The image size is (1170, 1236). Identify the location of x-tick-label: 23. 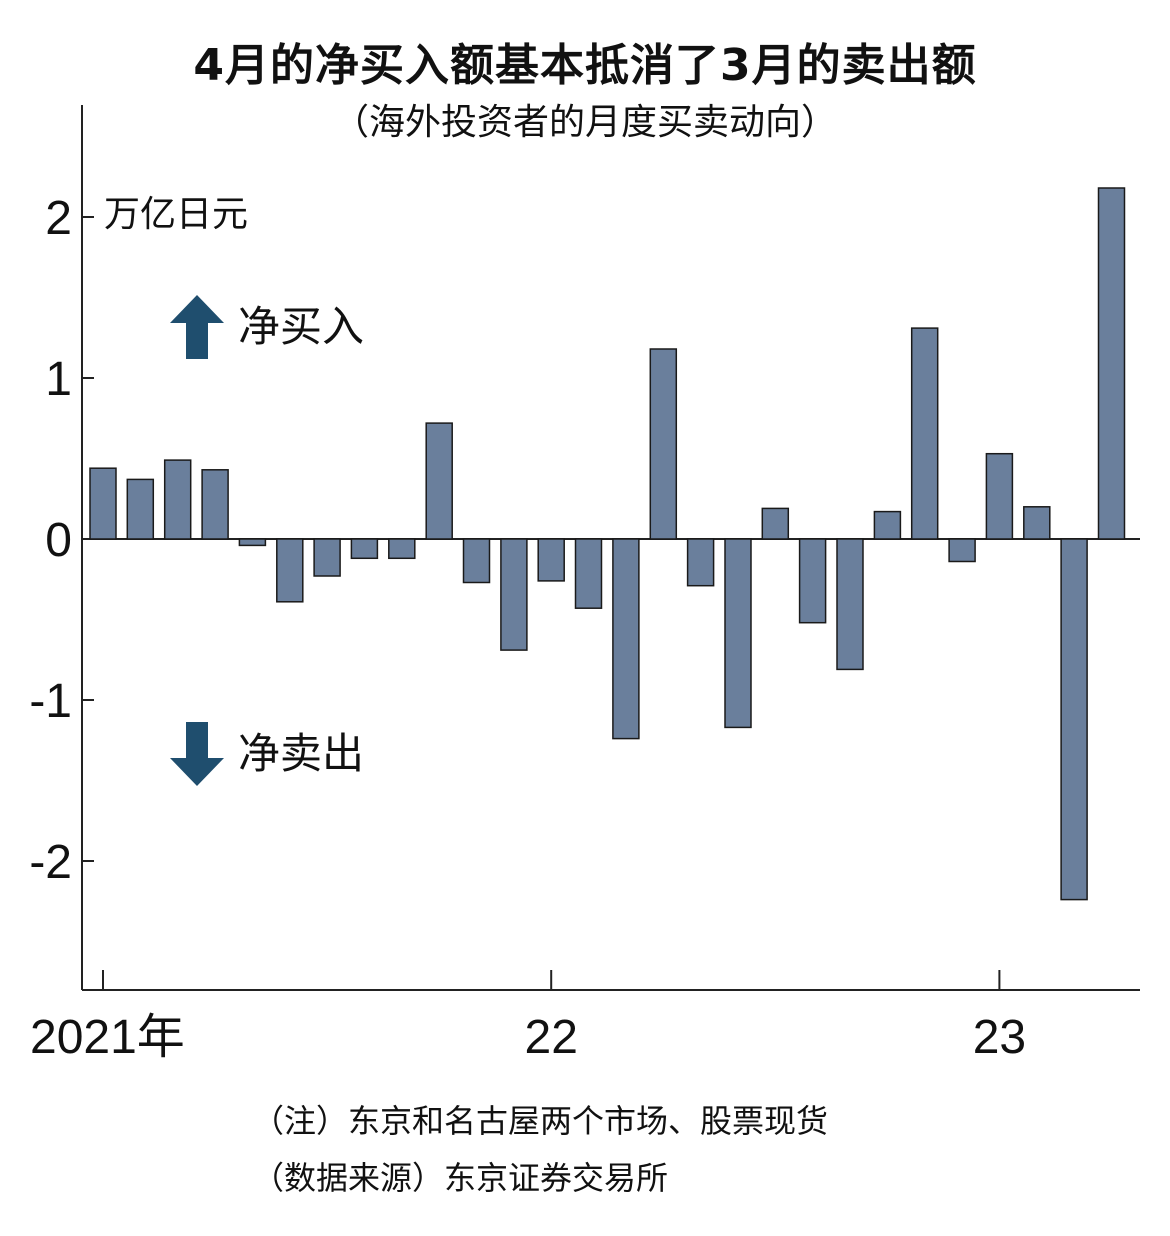
(999, 1037).